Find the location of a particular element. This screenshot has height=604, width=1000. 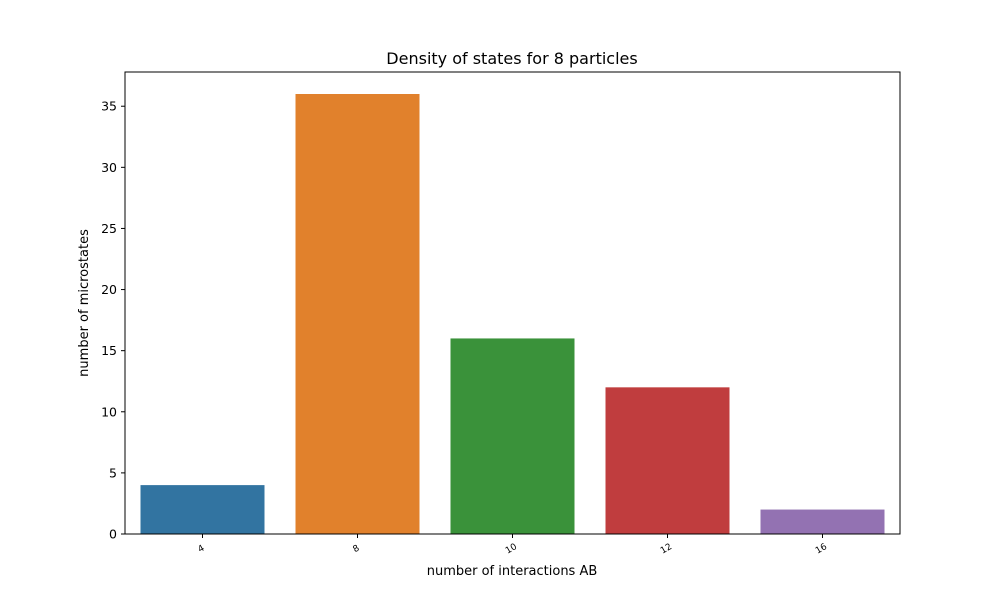

y-tick-label-30: 30 is located at coordinates (109, 167).